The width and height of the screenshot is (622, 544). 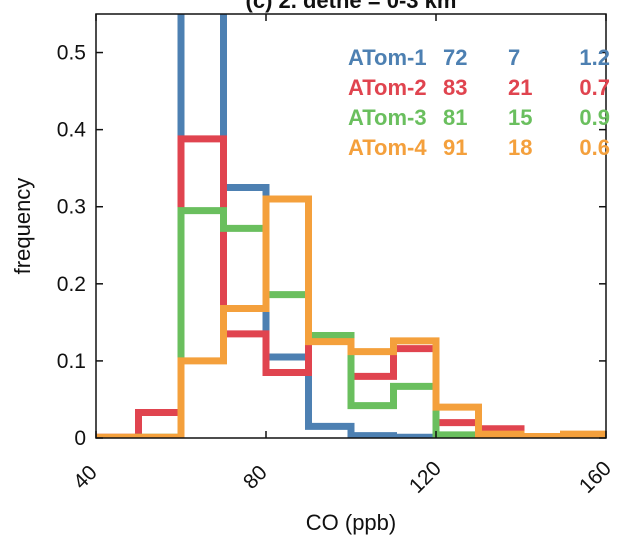 I want to click on legend-entry-4: ATom-4 91 18 0.6, so click(x=479, y=147).